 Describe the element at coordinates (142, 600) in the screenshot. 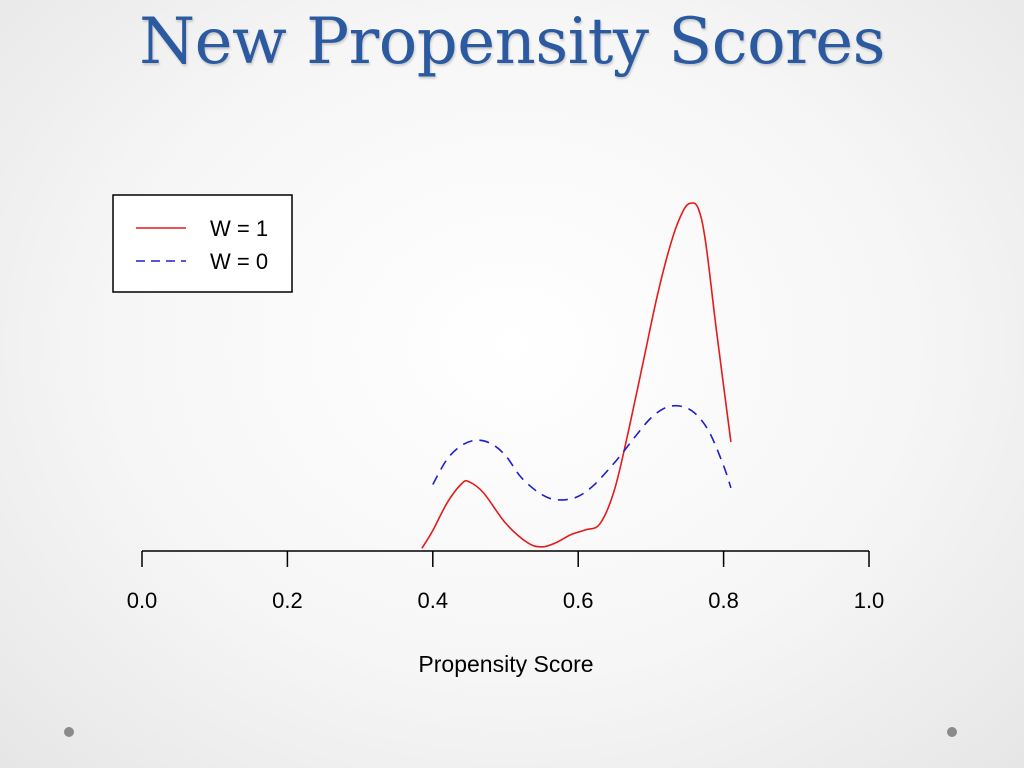

I see `x-tick-label: 0.0` at that location.